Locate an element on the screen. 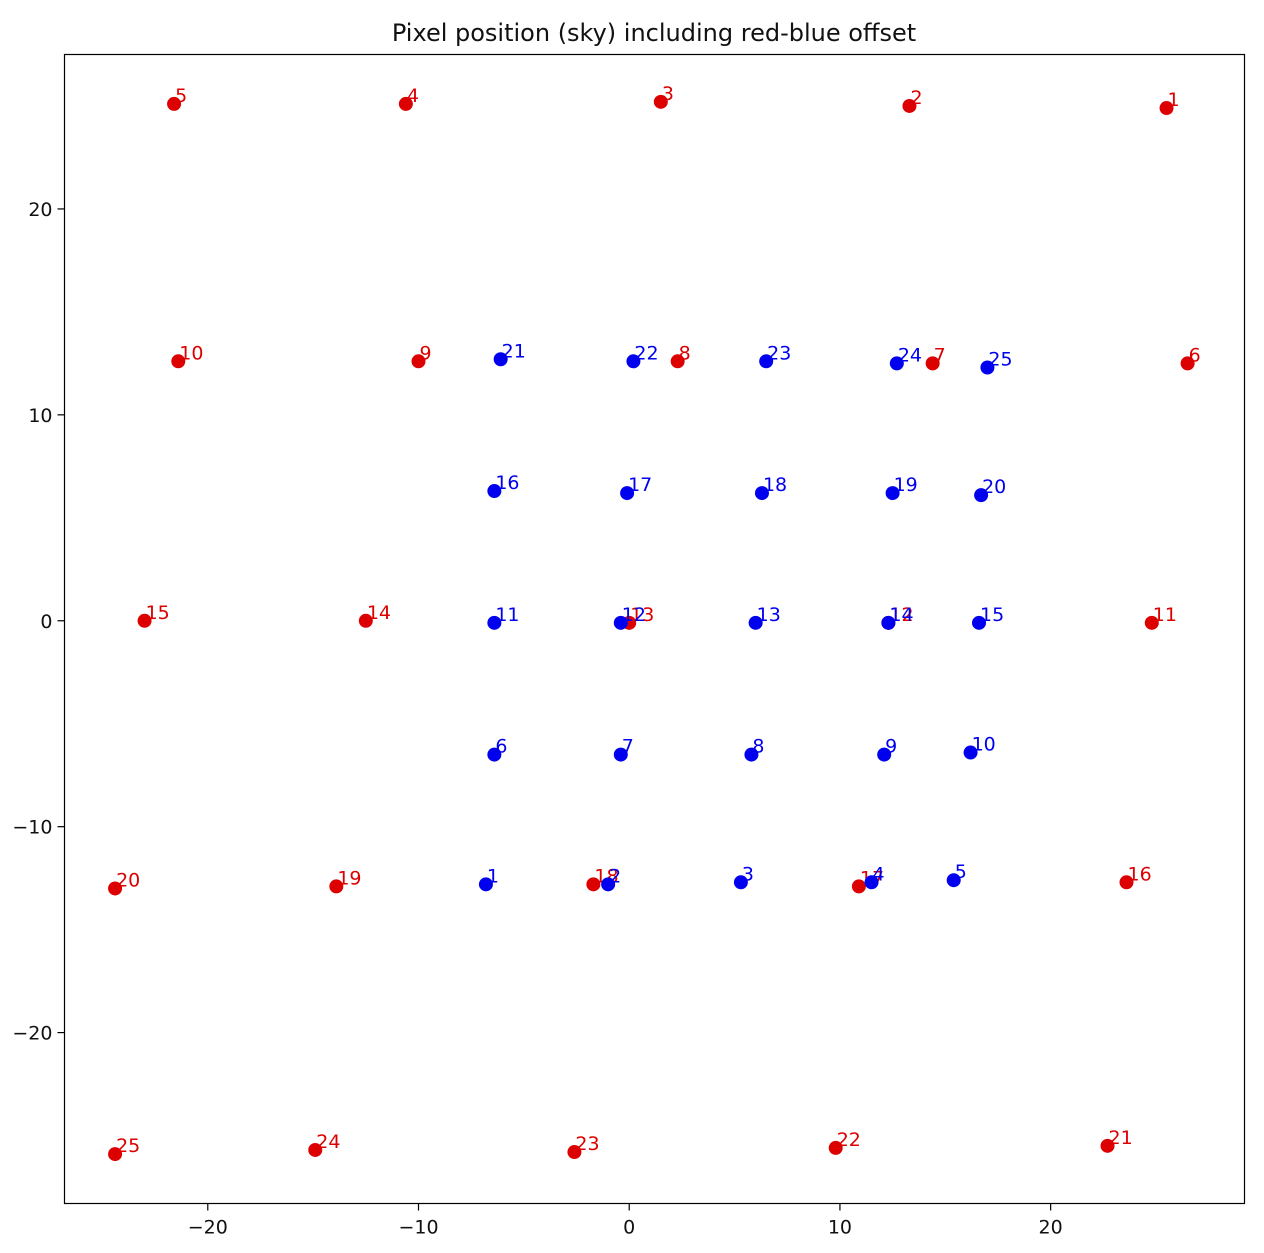  y-tick-label: 0 is located at coordinates (46, 622).